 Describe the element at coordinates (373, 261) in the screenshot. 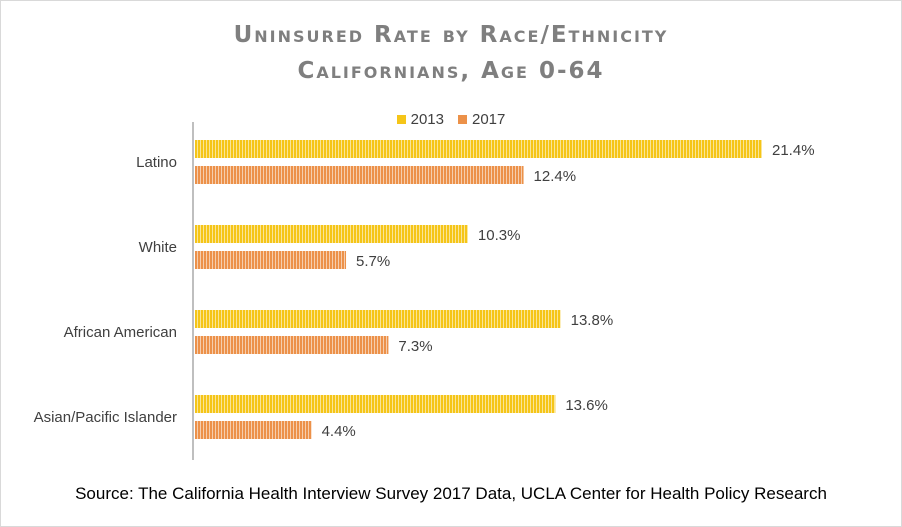

I see `data-label: 5.7%` at that location.